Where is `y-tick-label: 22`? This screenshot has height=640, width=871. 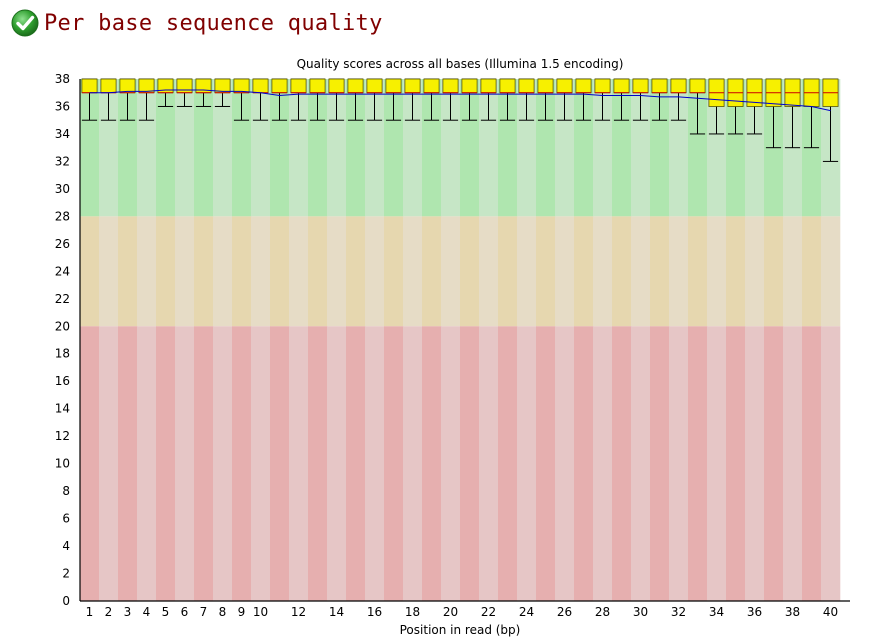 y-tick-label: 22 is located at coordinates (62, 299).